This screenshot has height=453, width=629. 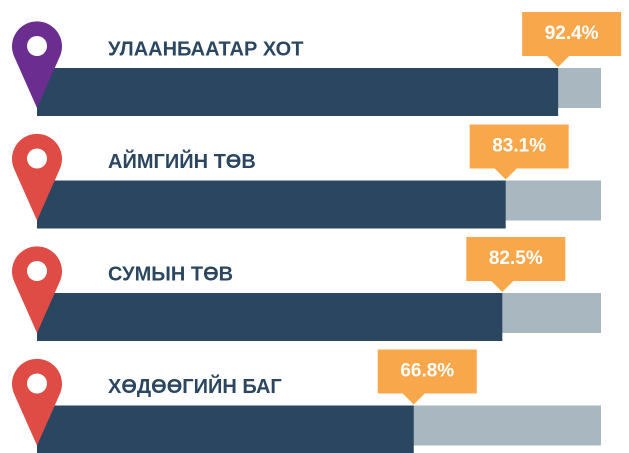 I want to click on category-label: ХӨДӨӨГИЙН БАГ, so click(x=195, y=386).